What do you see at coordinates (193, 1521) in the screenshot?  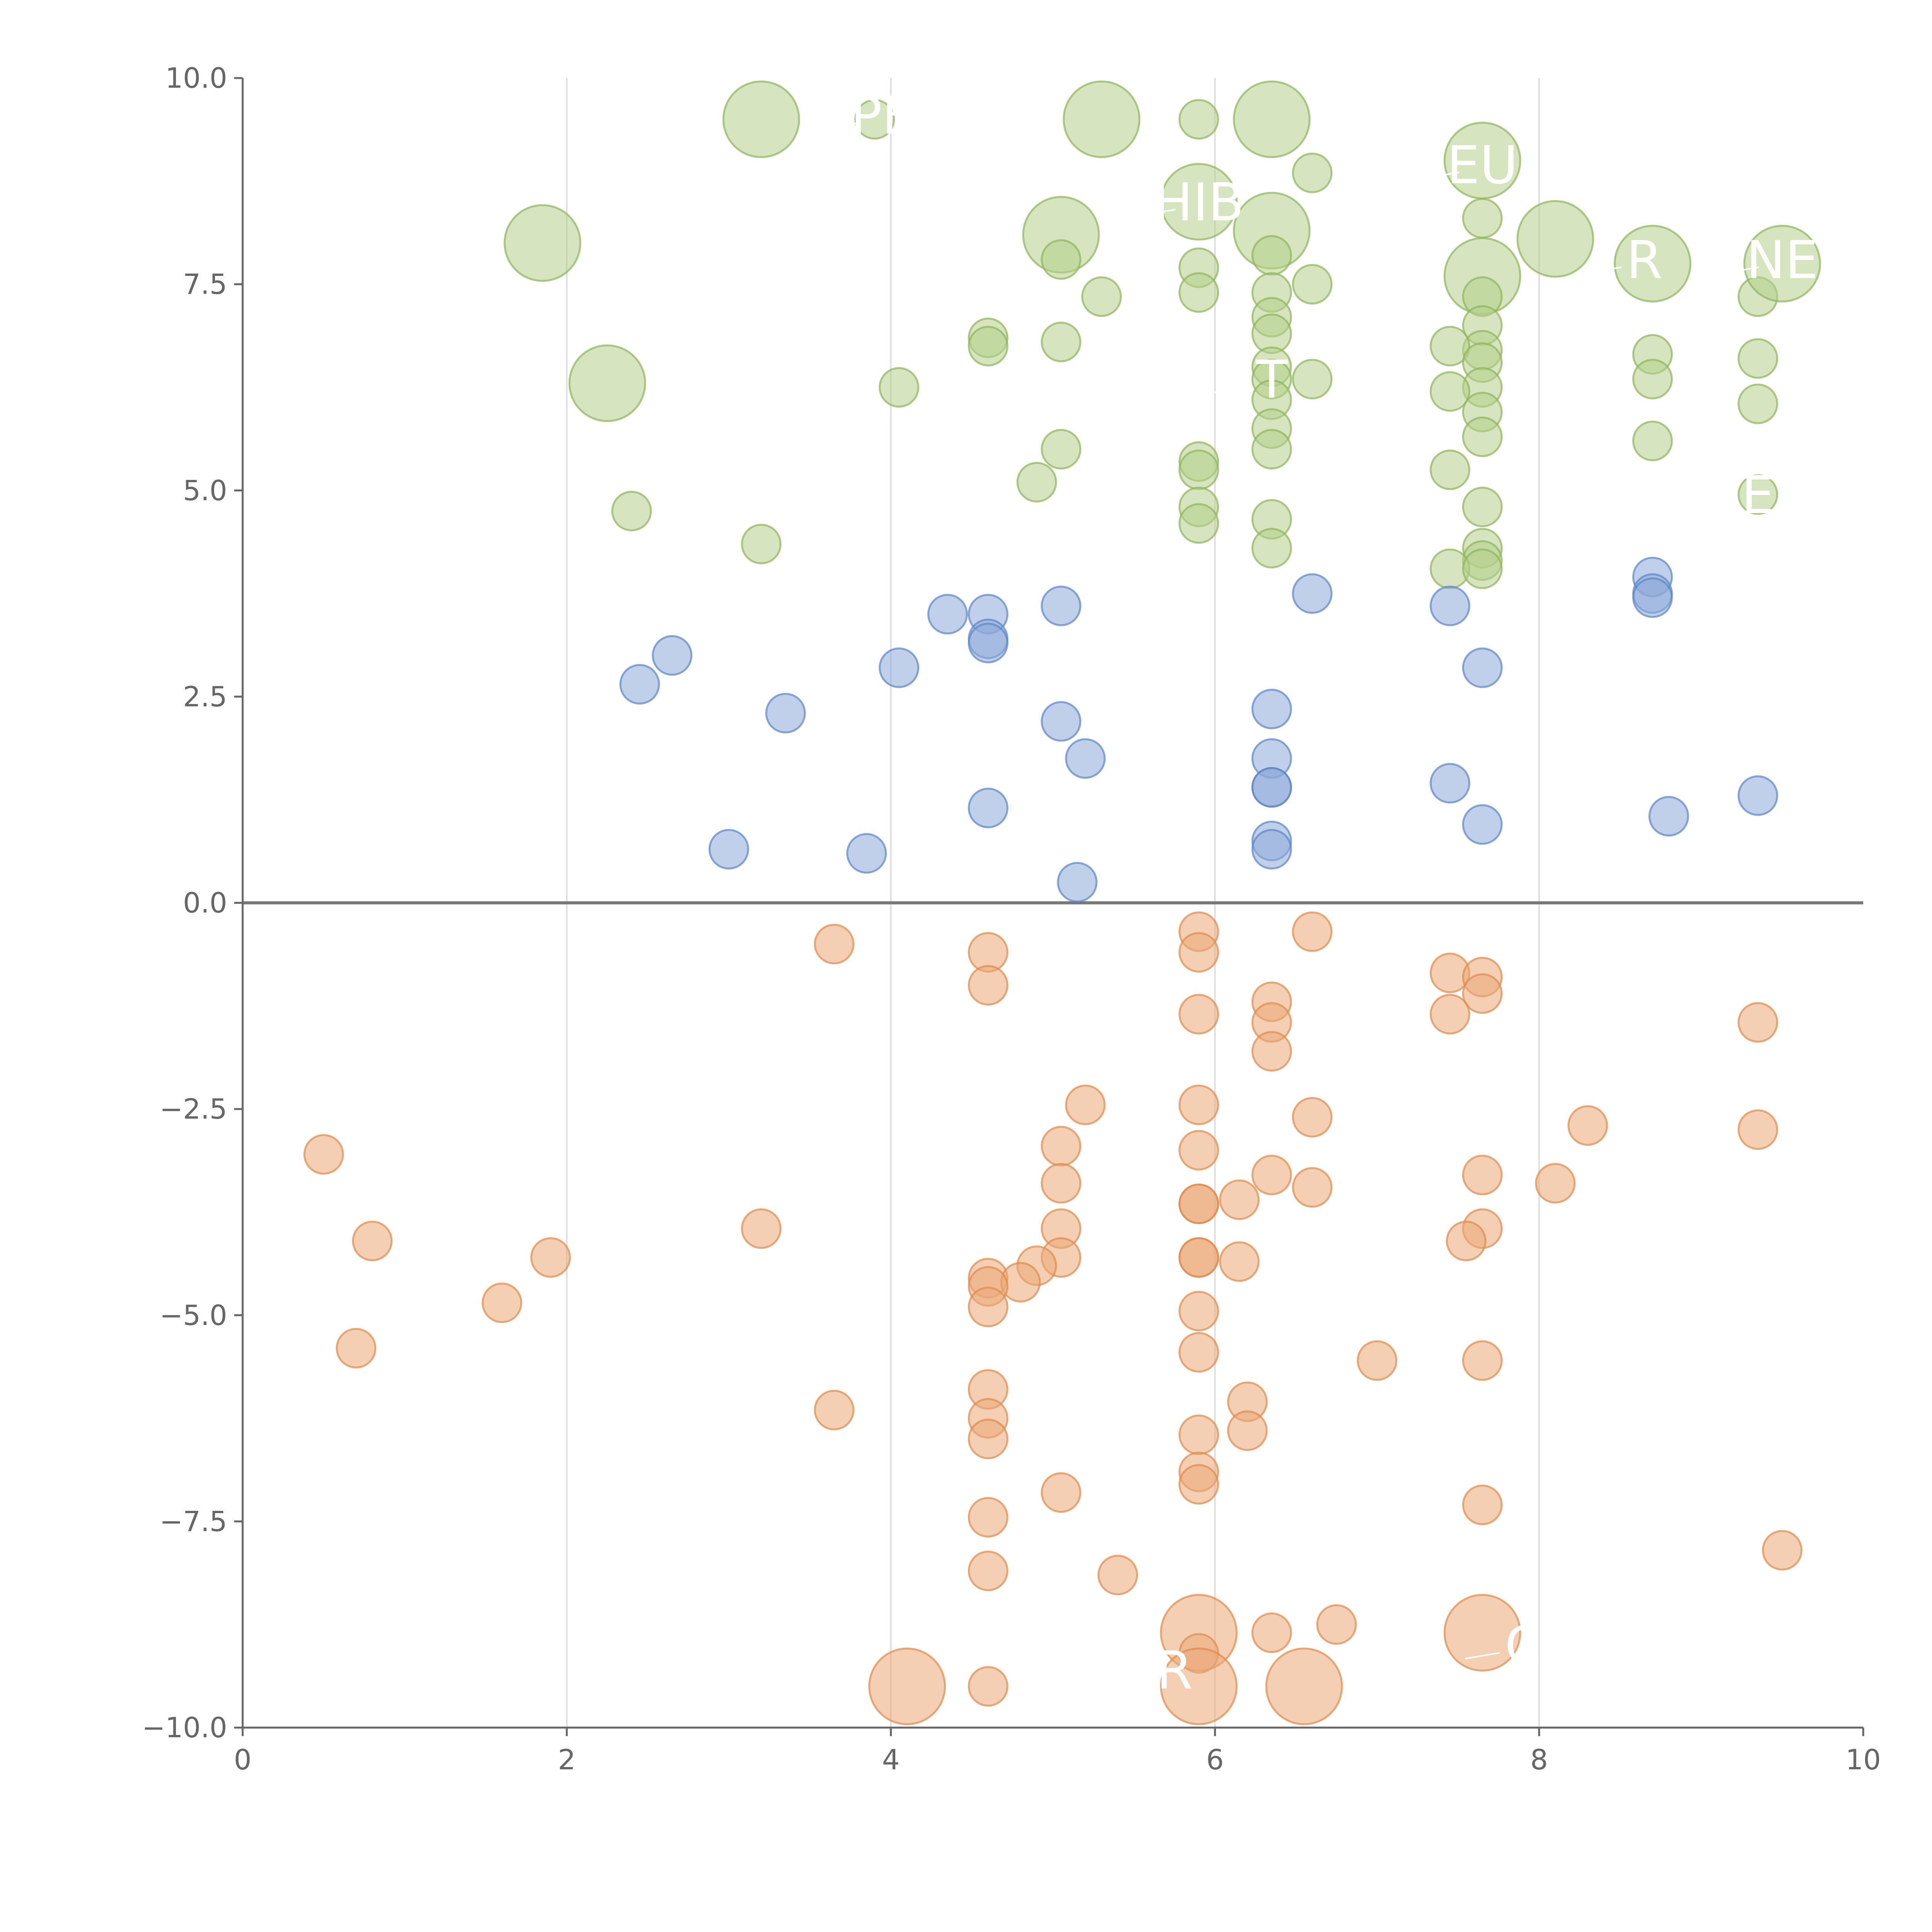 I see `y-tick-label-1: −7.5` at bounding box center [193, 1521].